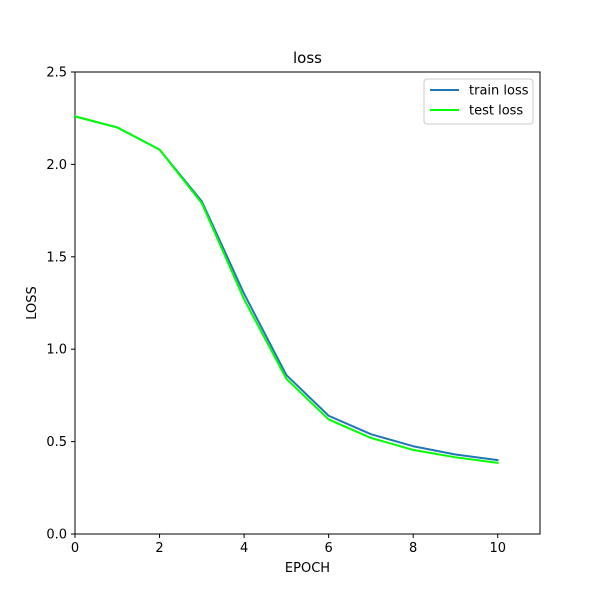 This screenshot has height=600, width=600. Describe the element at coordinates (307, 58) in the screenshot. I see `chart-title: loss` at that location.